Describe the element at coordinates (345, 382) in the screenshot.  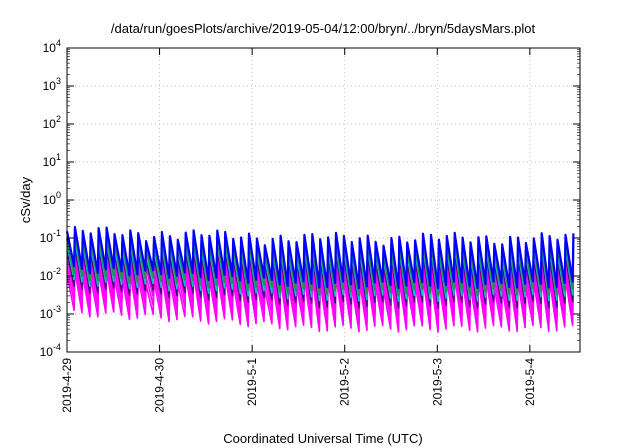
I see `x-tick-label: 2019-5-2` at that location.